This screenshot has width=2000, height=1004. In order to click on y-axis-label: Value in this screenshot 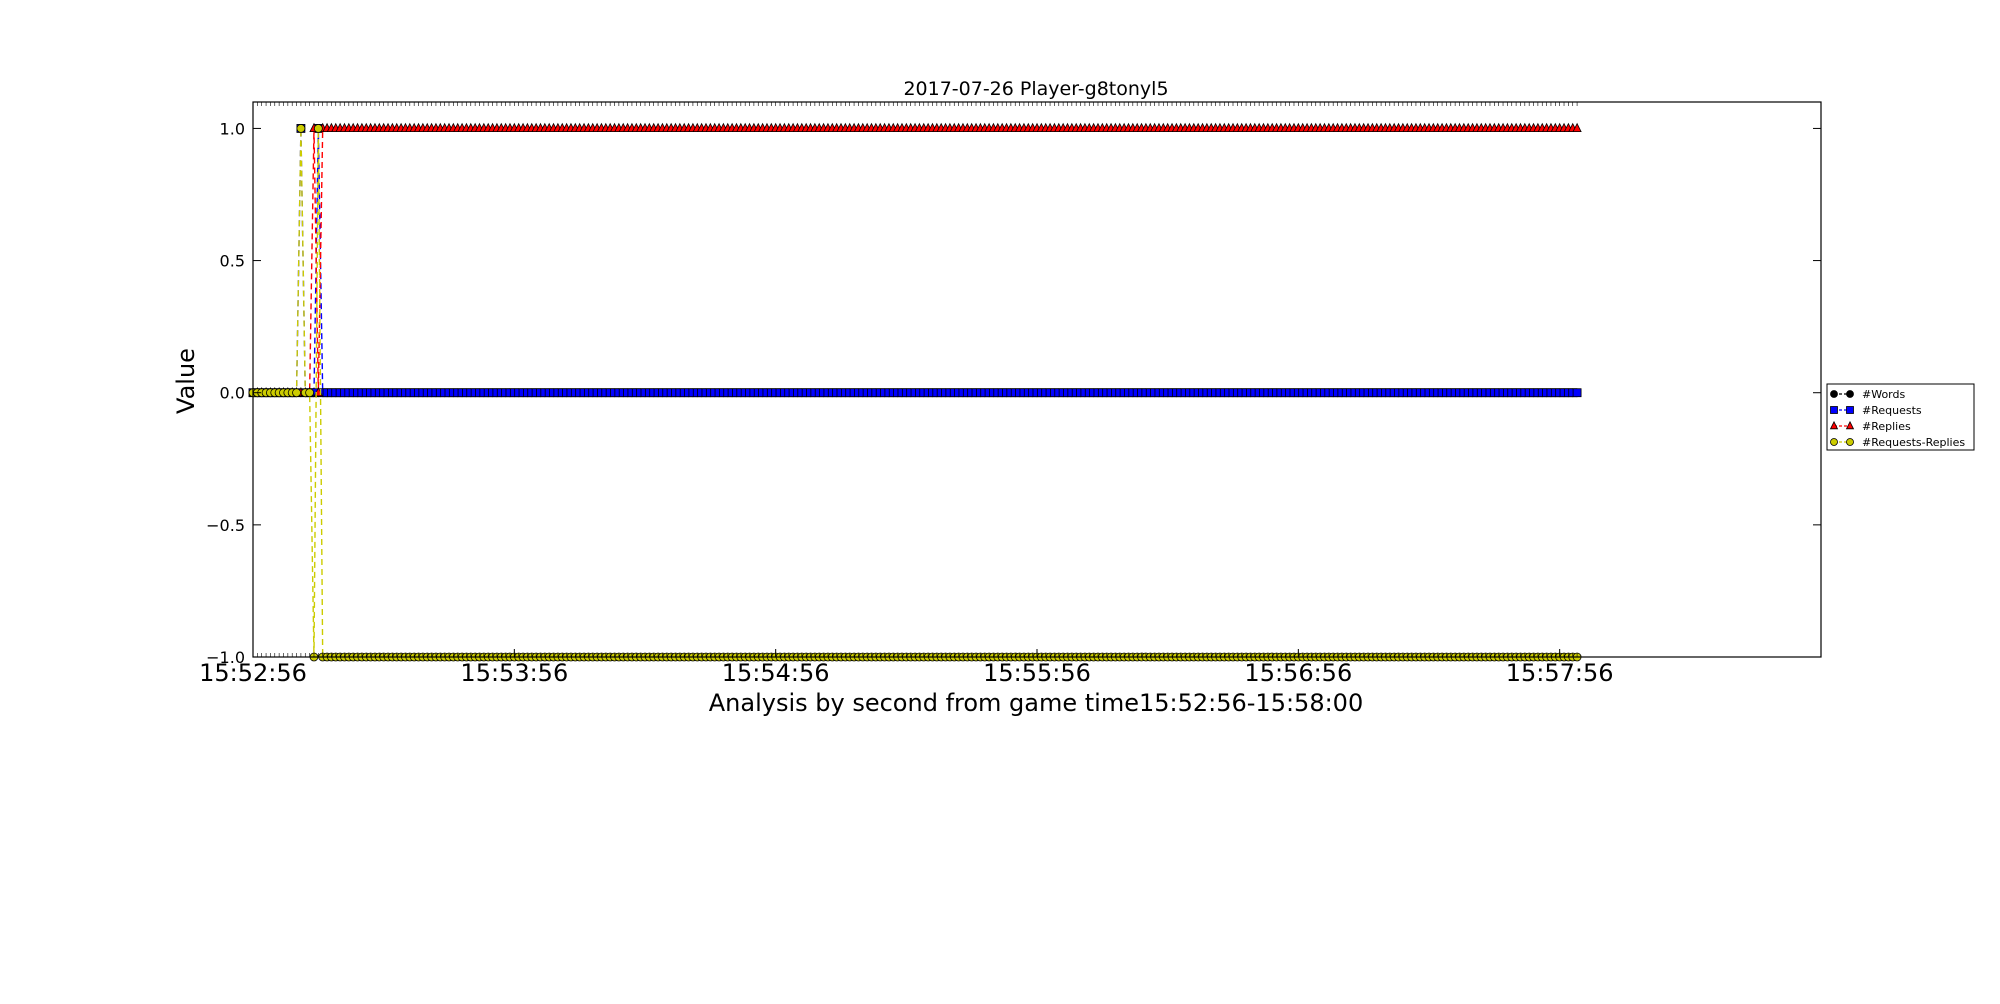, I will do `click(186, 381)`.